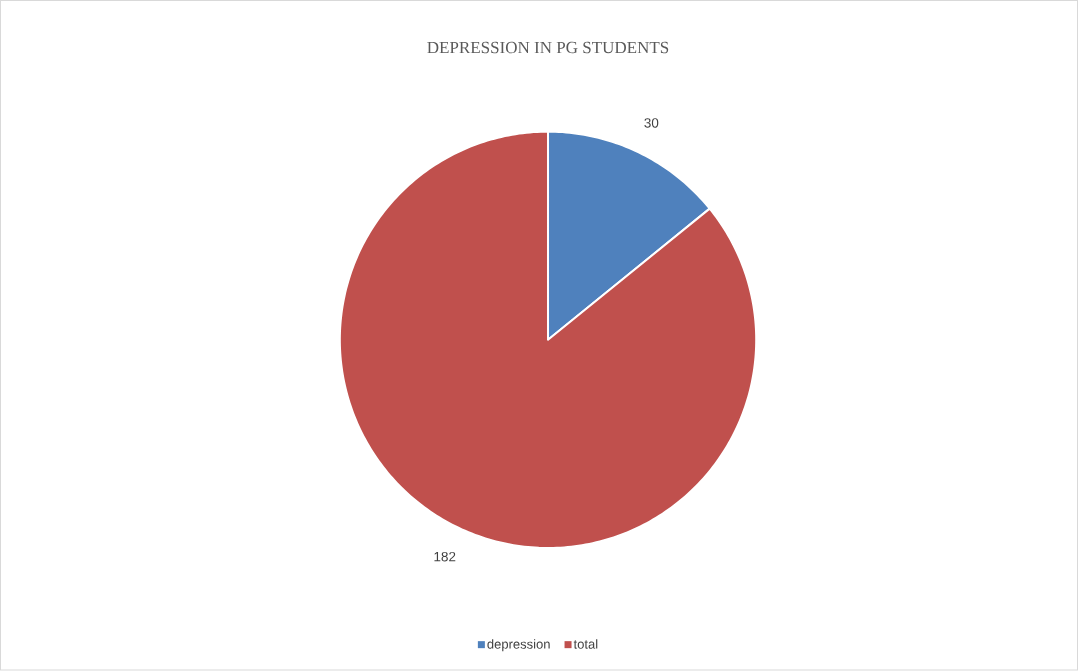 This screenshot has height=671, width=1078. Describe the element at coordinates (445, 557) in the screenshot. I see `data-label: 182` at that location.